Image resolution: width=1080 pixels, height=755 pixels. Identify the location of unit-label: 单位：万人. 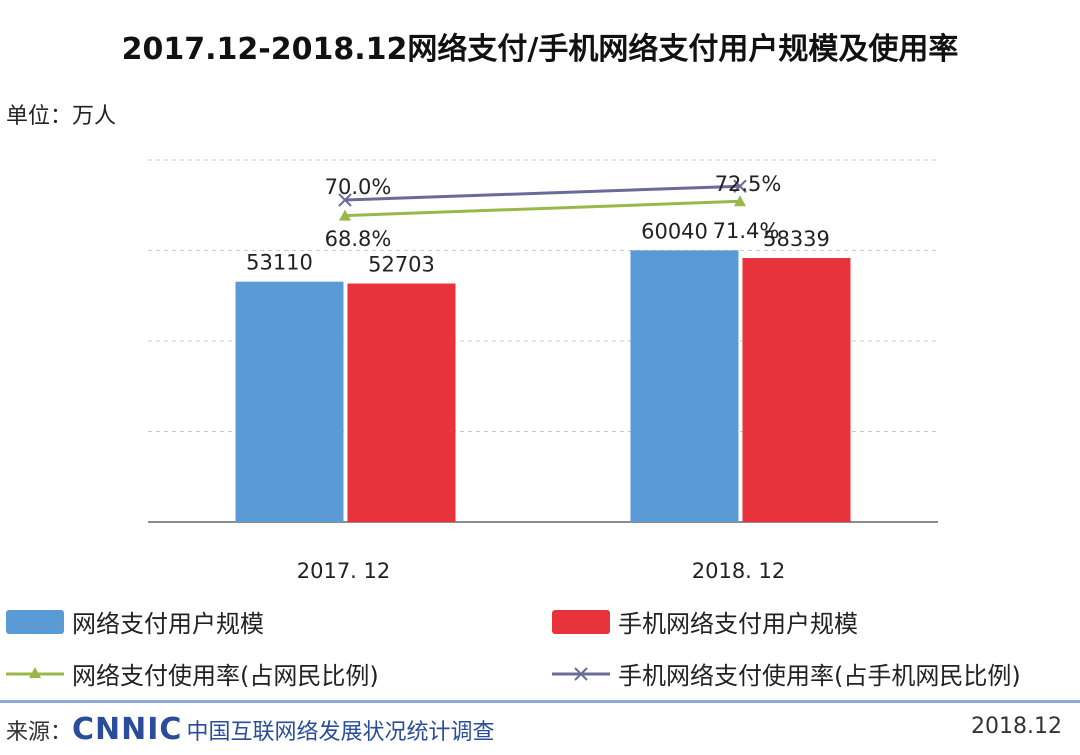
(61, 116).